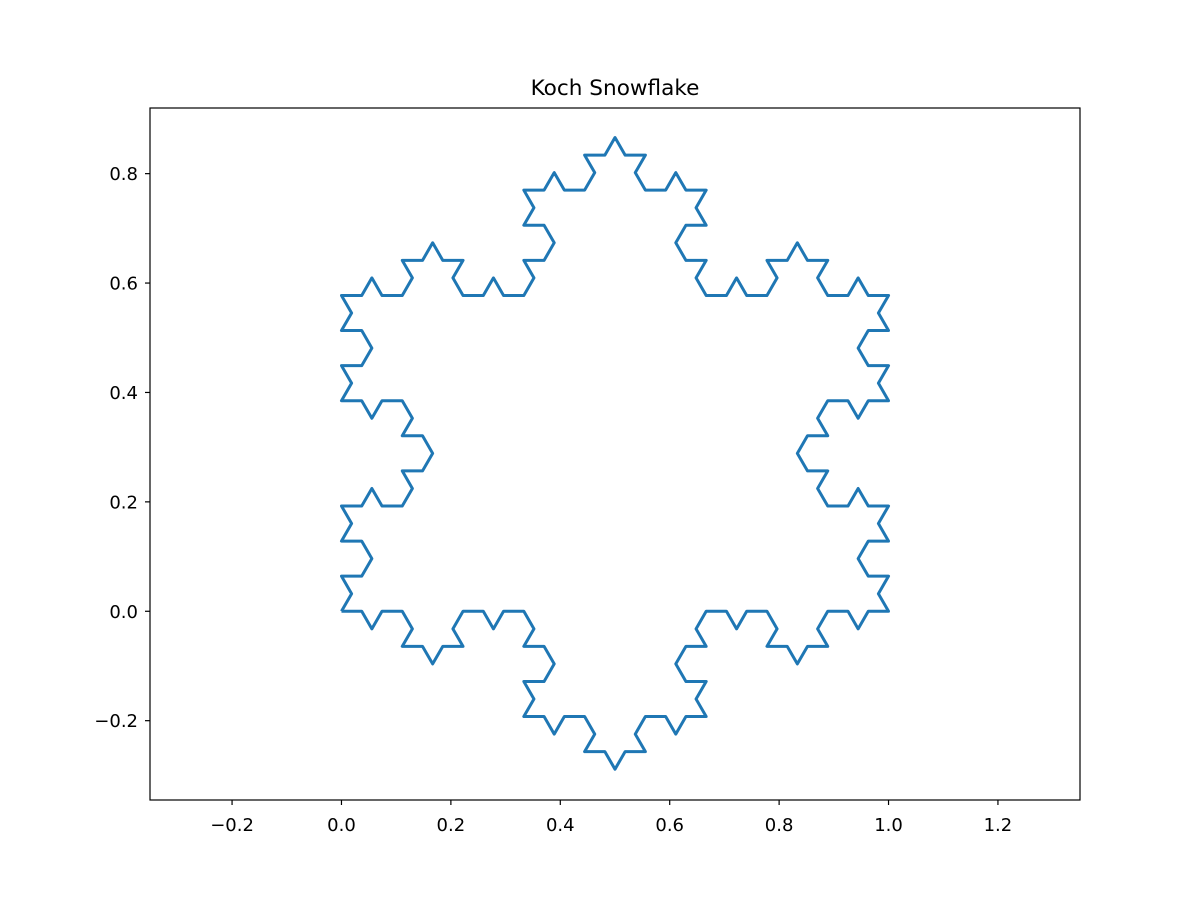 Image resolution: width=1200 pixels, height=900 pixels. What do you see at coordinates (123, 502) in the screenshot?
I see `y-tick-label: 0.2` at bounding box center [123, 502].